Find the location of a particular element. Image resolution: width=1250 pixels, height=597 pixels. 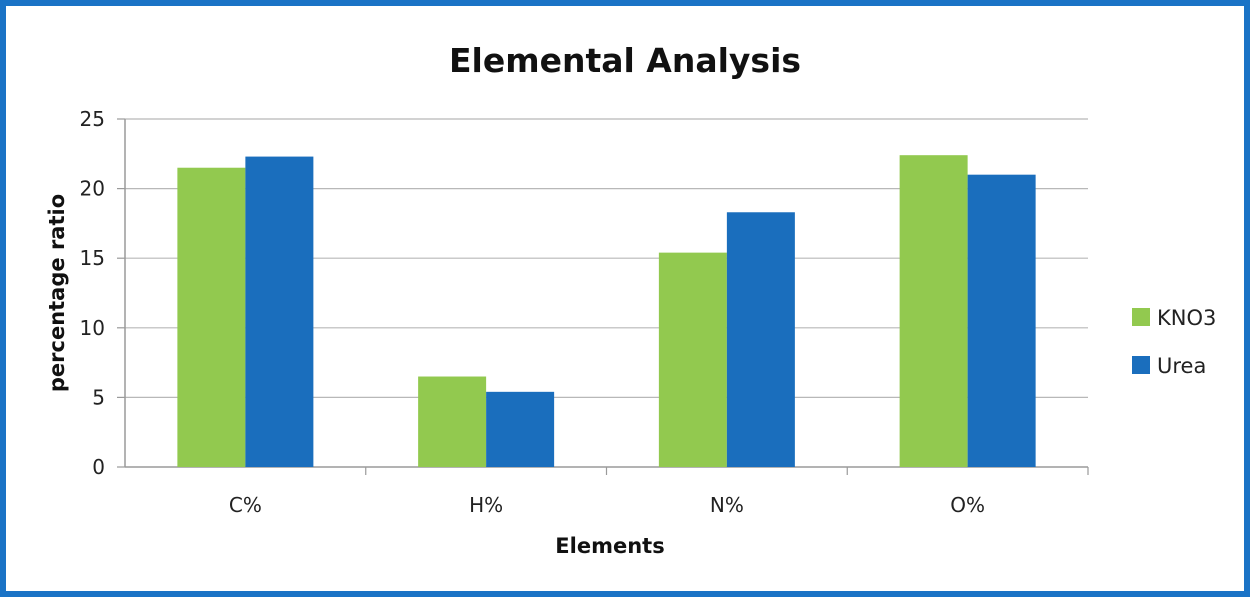

x-axis-title: Elements is located at coordinates (609, 546).